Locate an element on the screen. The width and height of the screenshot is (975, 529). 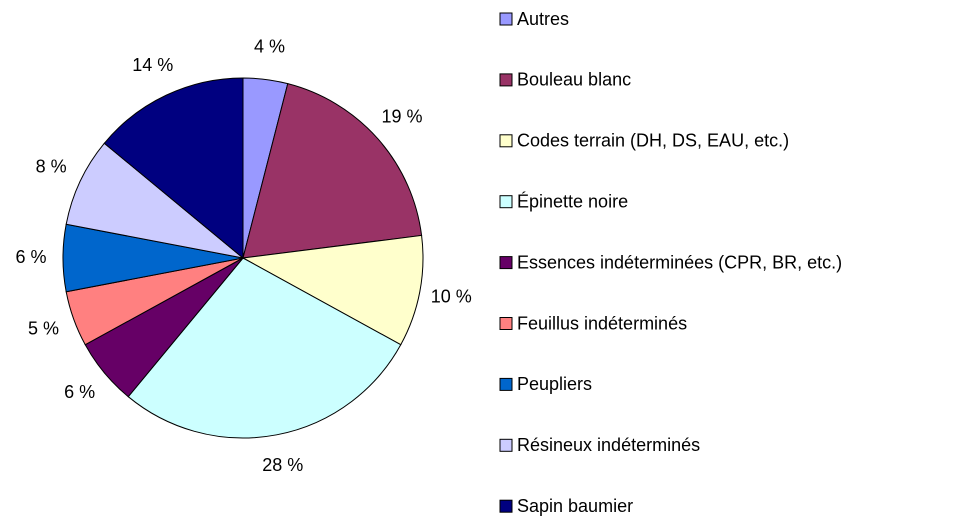
data-label: 19 % is located at coordinates (402, 117).